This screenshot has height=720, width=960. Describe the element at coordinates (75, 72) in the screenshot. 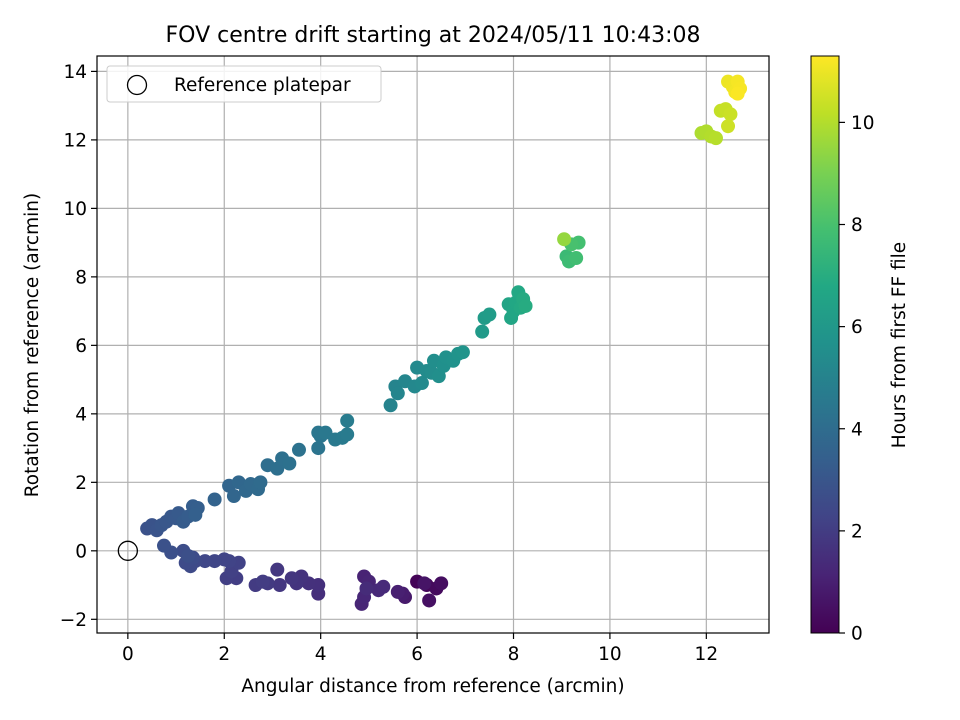

I see `y-tick-label: 14` at that location.